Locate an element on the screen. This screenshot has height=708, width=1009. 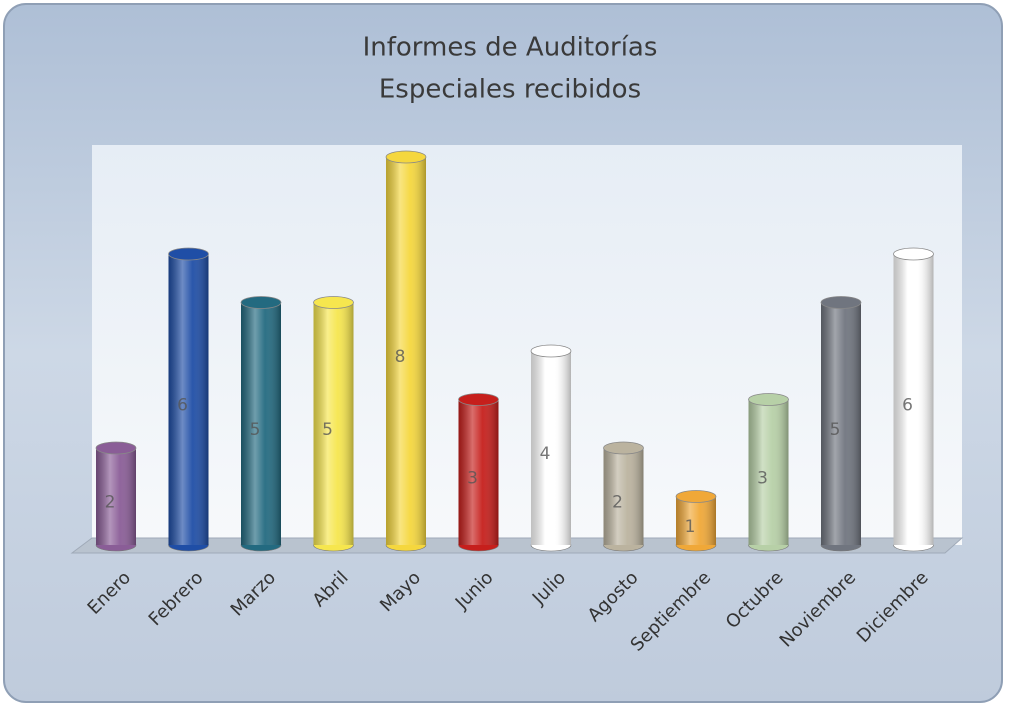
data-label: 4 is located at coordinates (545, 454).